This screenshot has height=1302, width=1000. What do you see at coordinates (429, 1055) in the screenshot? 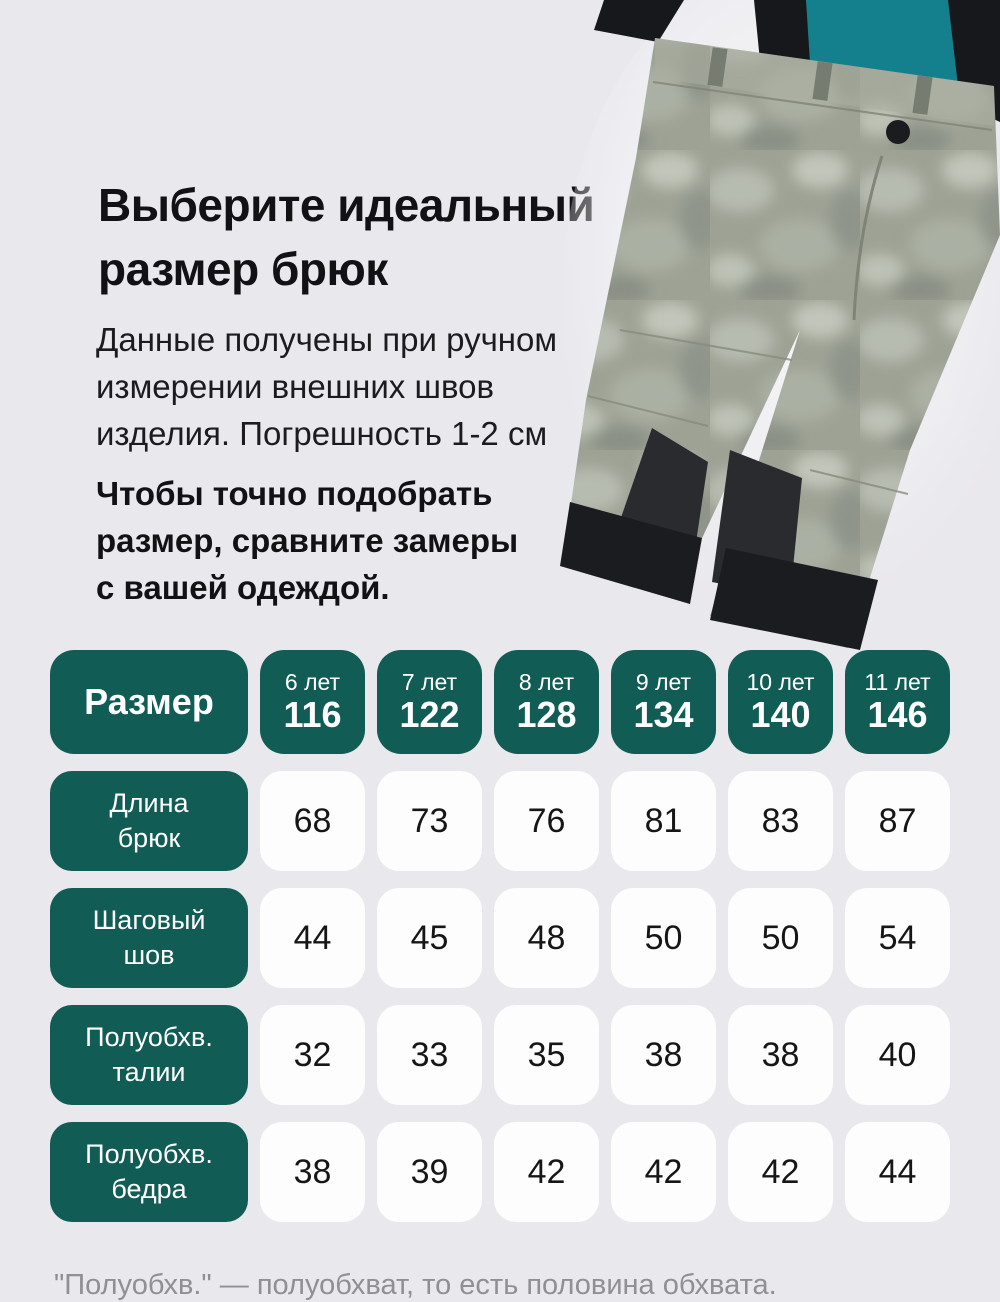
I see `table-value-cell: 33` at bounding box center [429, 1055].